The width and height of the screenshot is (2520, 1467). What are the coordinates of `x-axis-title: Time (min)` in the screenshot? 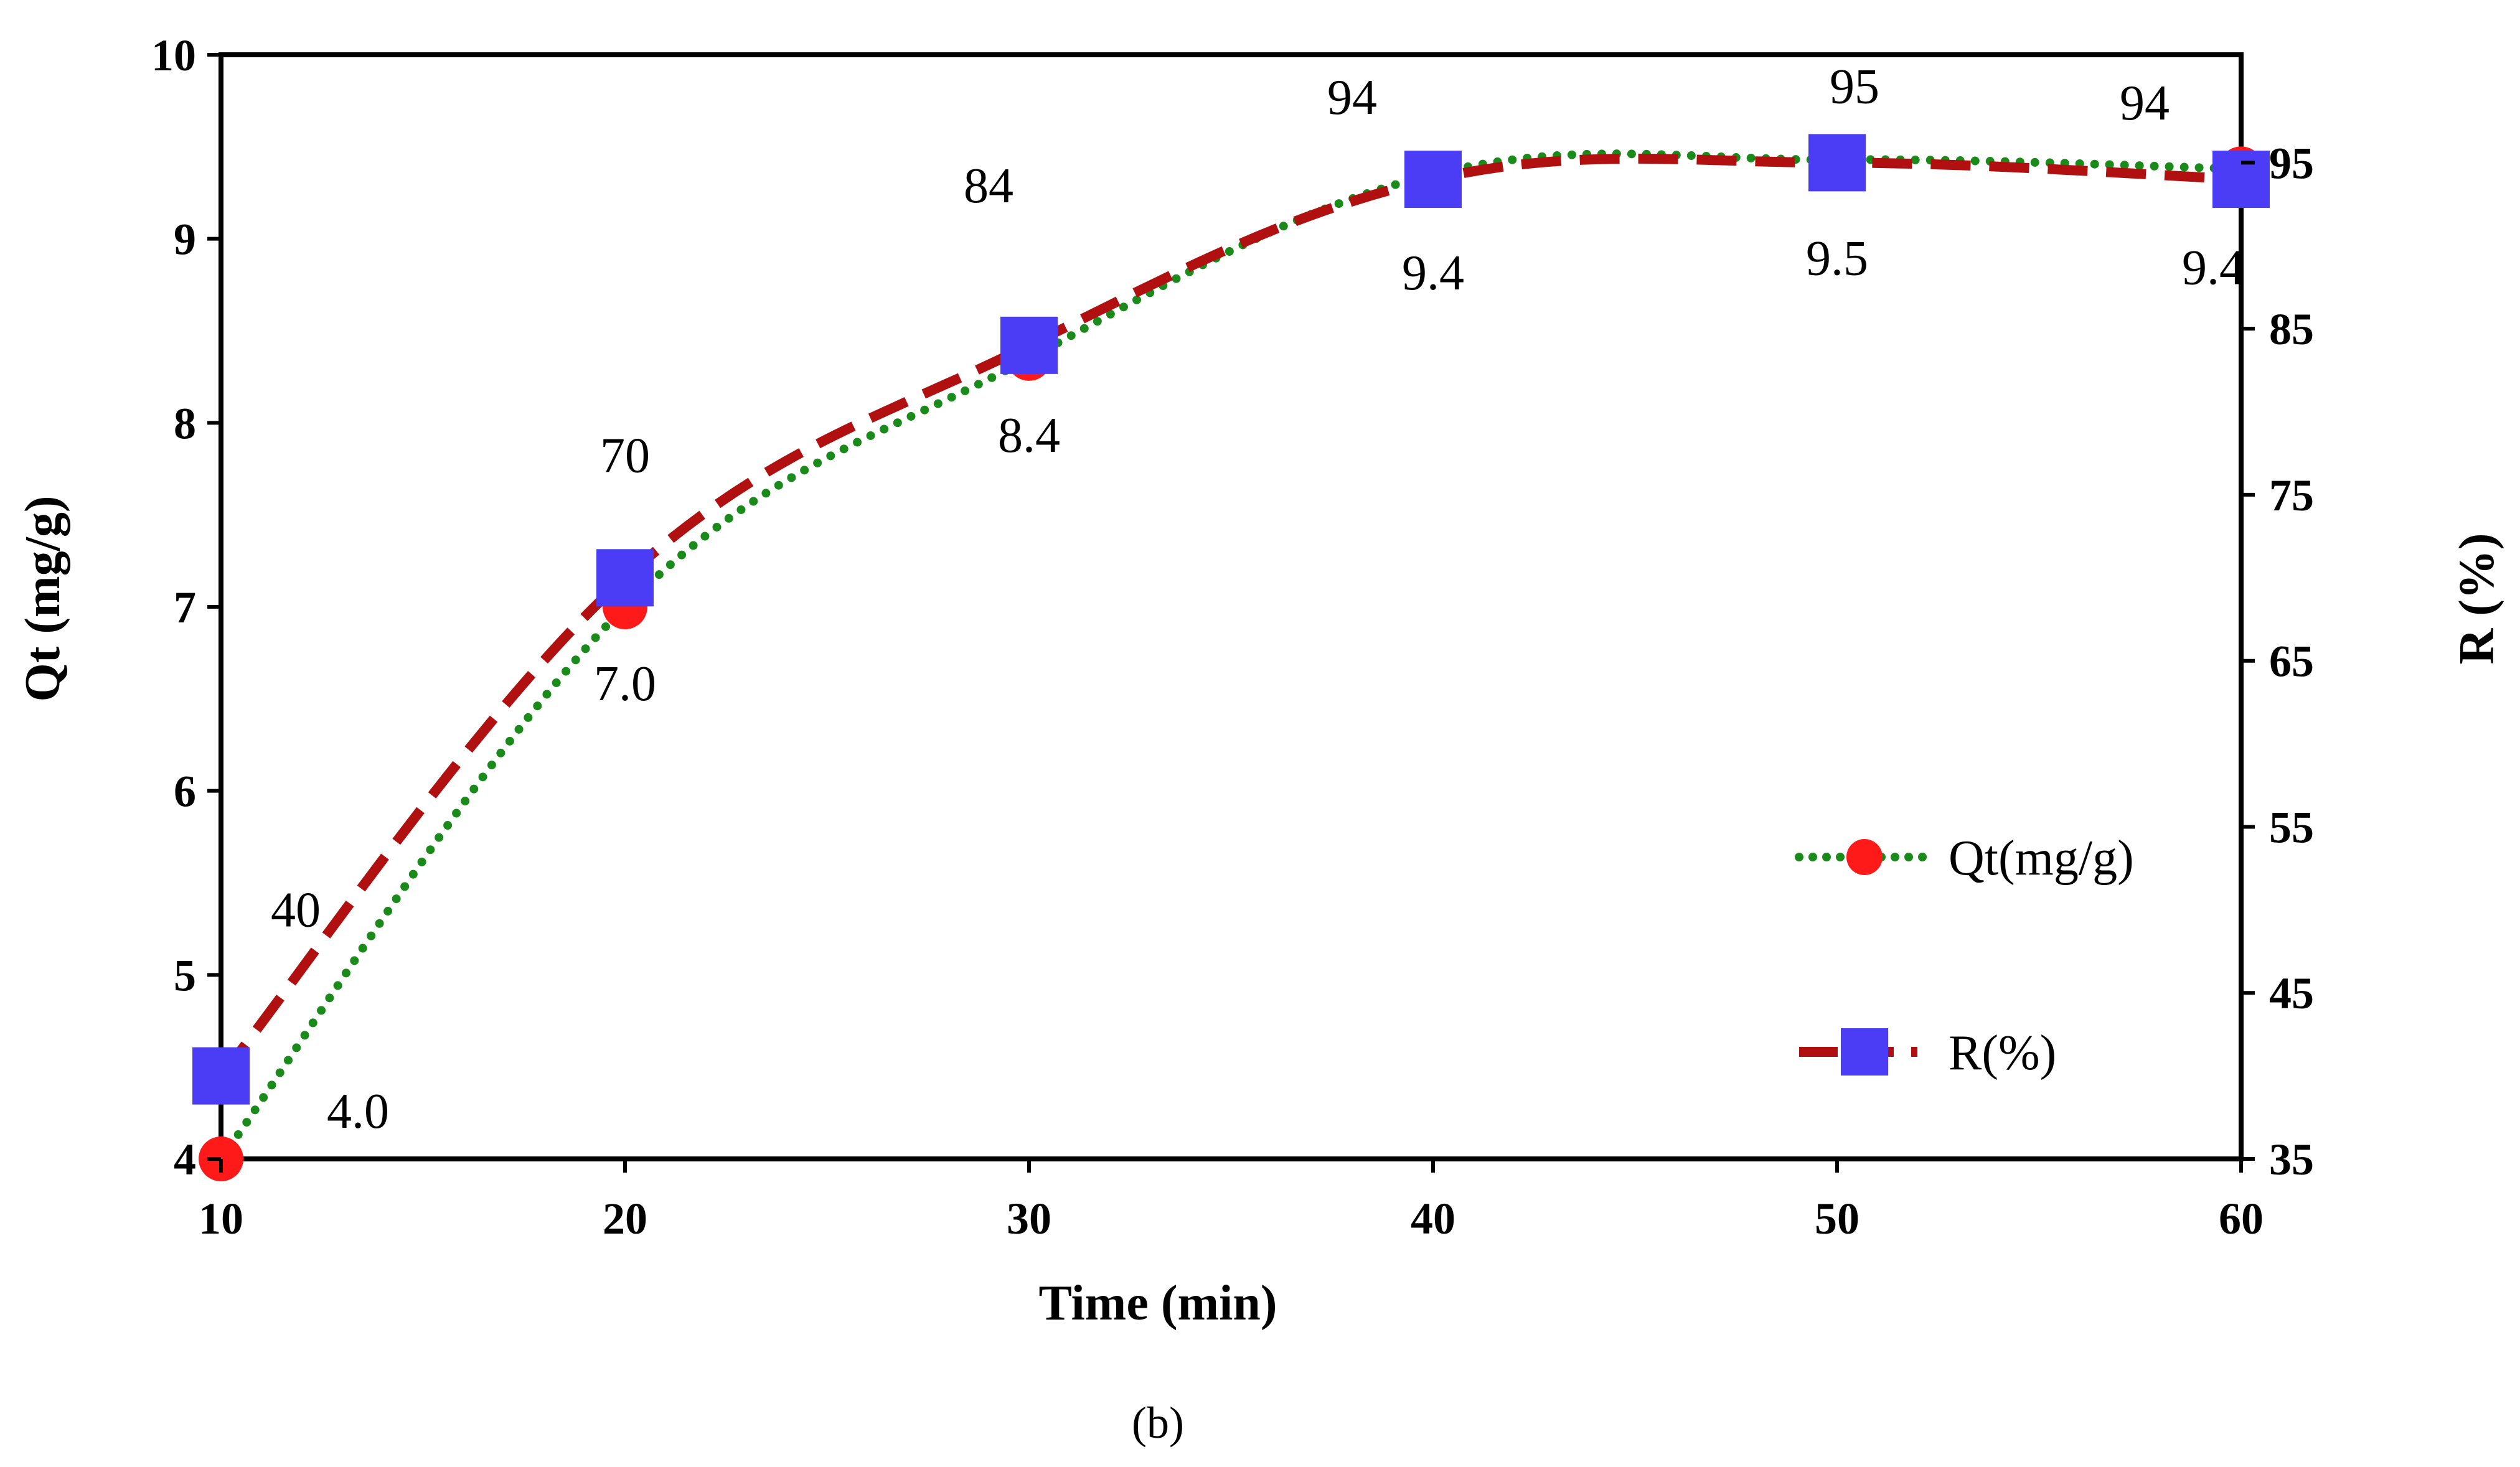 It's located at (1158, 1303).